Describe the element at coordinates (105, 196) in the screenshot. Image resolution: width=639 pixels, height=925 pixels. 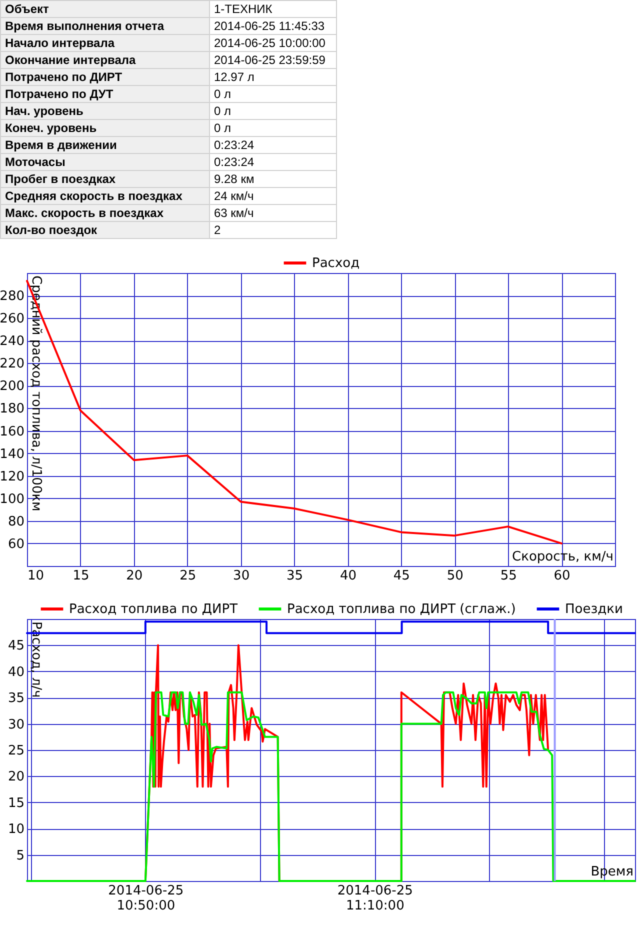
I see `text: Средняя скорость в поездках` at that location.